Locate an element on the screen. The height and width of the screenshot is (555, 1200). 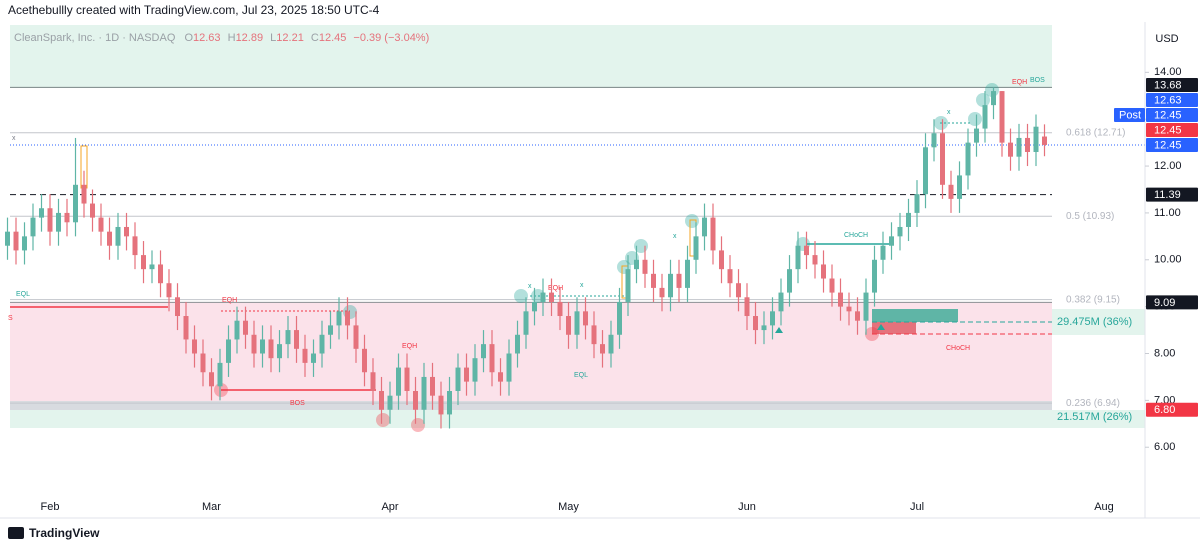
volume-label: 29.475M (36%) is located at coordinates (1094, 322).